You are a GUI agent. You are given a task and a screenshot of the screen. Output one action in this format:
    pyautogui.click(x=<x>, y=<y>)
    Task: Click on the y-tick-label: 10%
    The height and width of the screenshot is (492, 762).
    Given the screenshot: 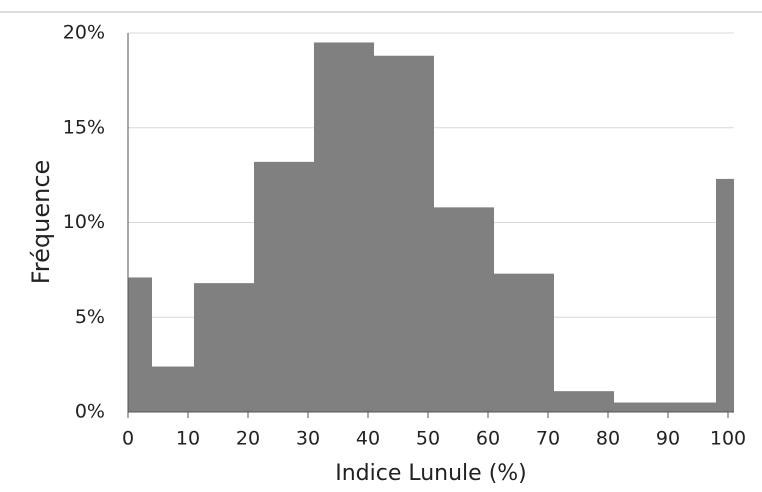 What is the action you would take?
    pyautogui.click(x=84, y=222)
    